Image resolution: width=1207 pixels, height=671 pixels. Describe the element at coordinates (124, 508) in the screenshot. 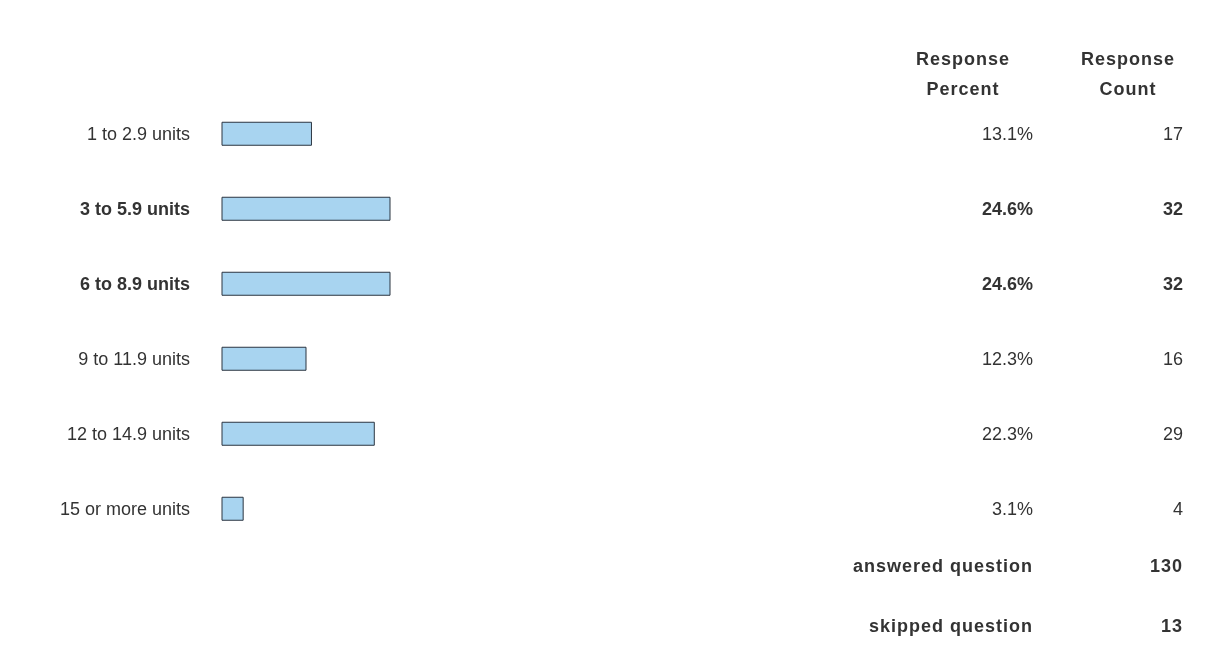

I see `category-label: 15 or more units` at that location.